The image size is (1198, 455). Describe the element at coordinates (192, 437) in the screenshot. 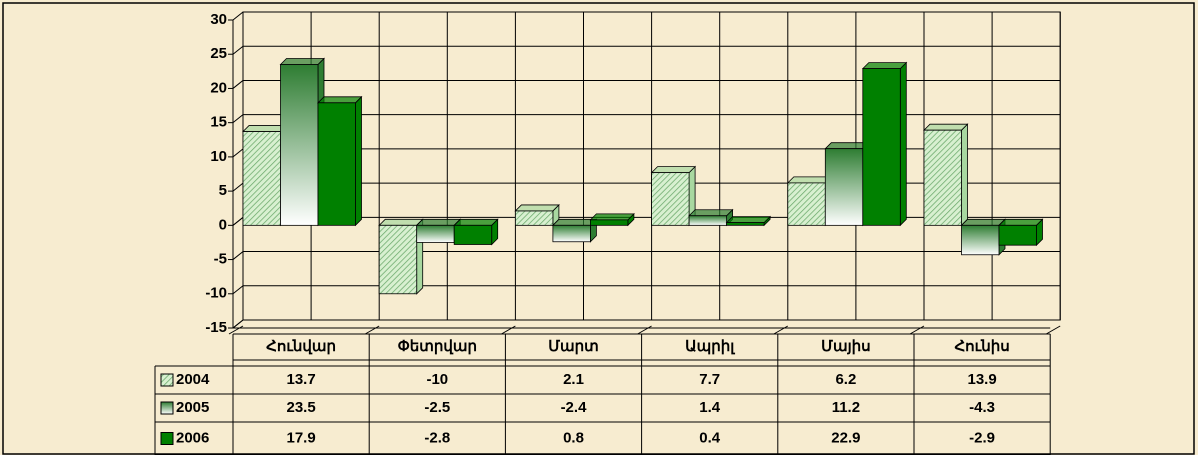

I see `legend-label: 2006` at that location.